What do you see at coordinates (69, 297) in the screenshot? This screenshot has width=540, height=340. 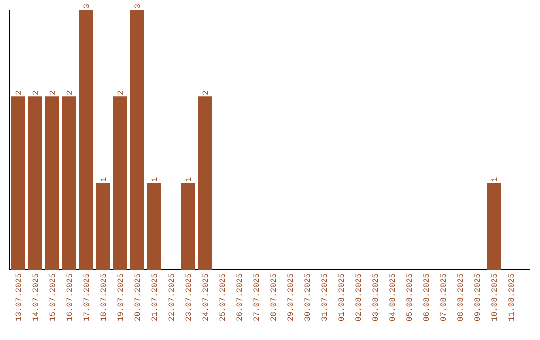 I see `x-tick-label: 16.07.2025` at bounding box center [69, 297].